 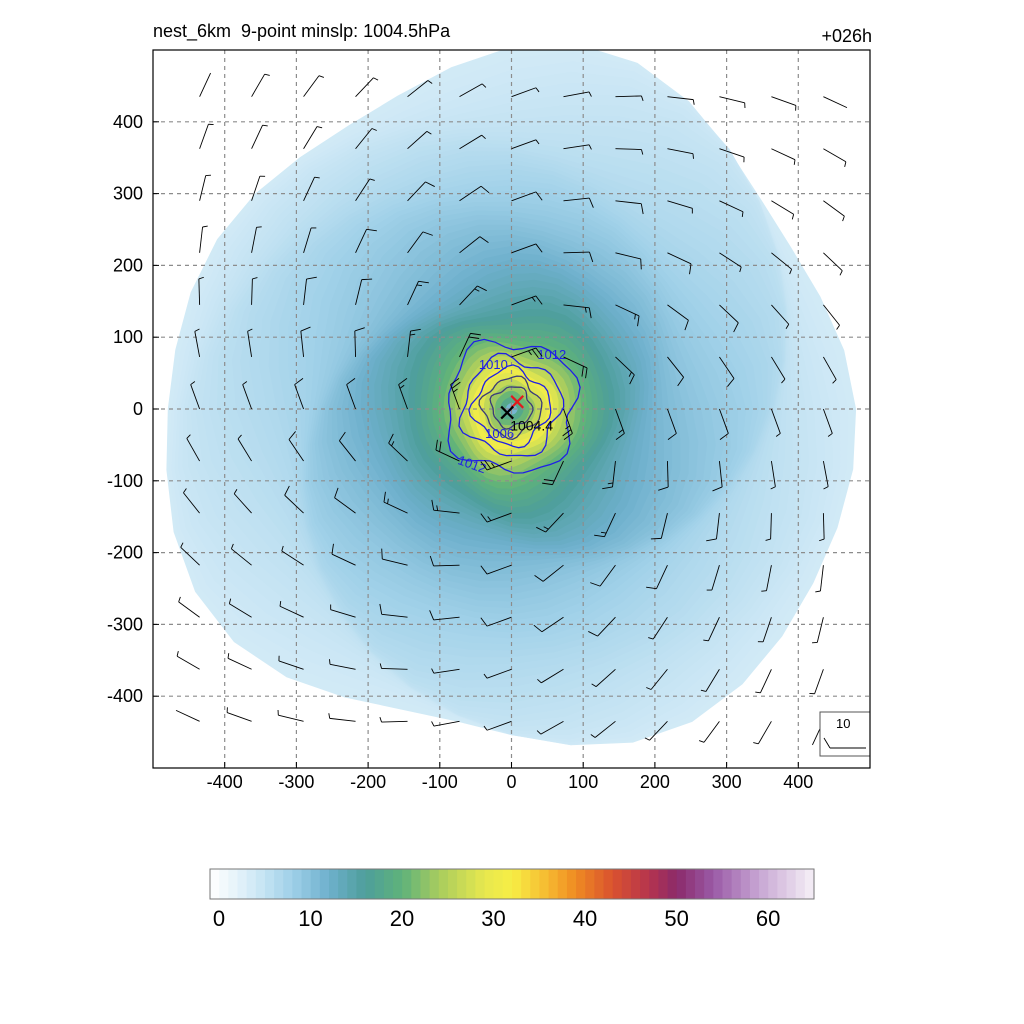 What do you see at coordinates (440, 782) in the screenshot?
I see `x-tick-label: -100` at bounding box center [440, 782].